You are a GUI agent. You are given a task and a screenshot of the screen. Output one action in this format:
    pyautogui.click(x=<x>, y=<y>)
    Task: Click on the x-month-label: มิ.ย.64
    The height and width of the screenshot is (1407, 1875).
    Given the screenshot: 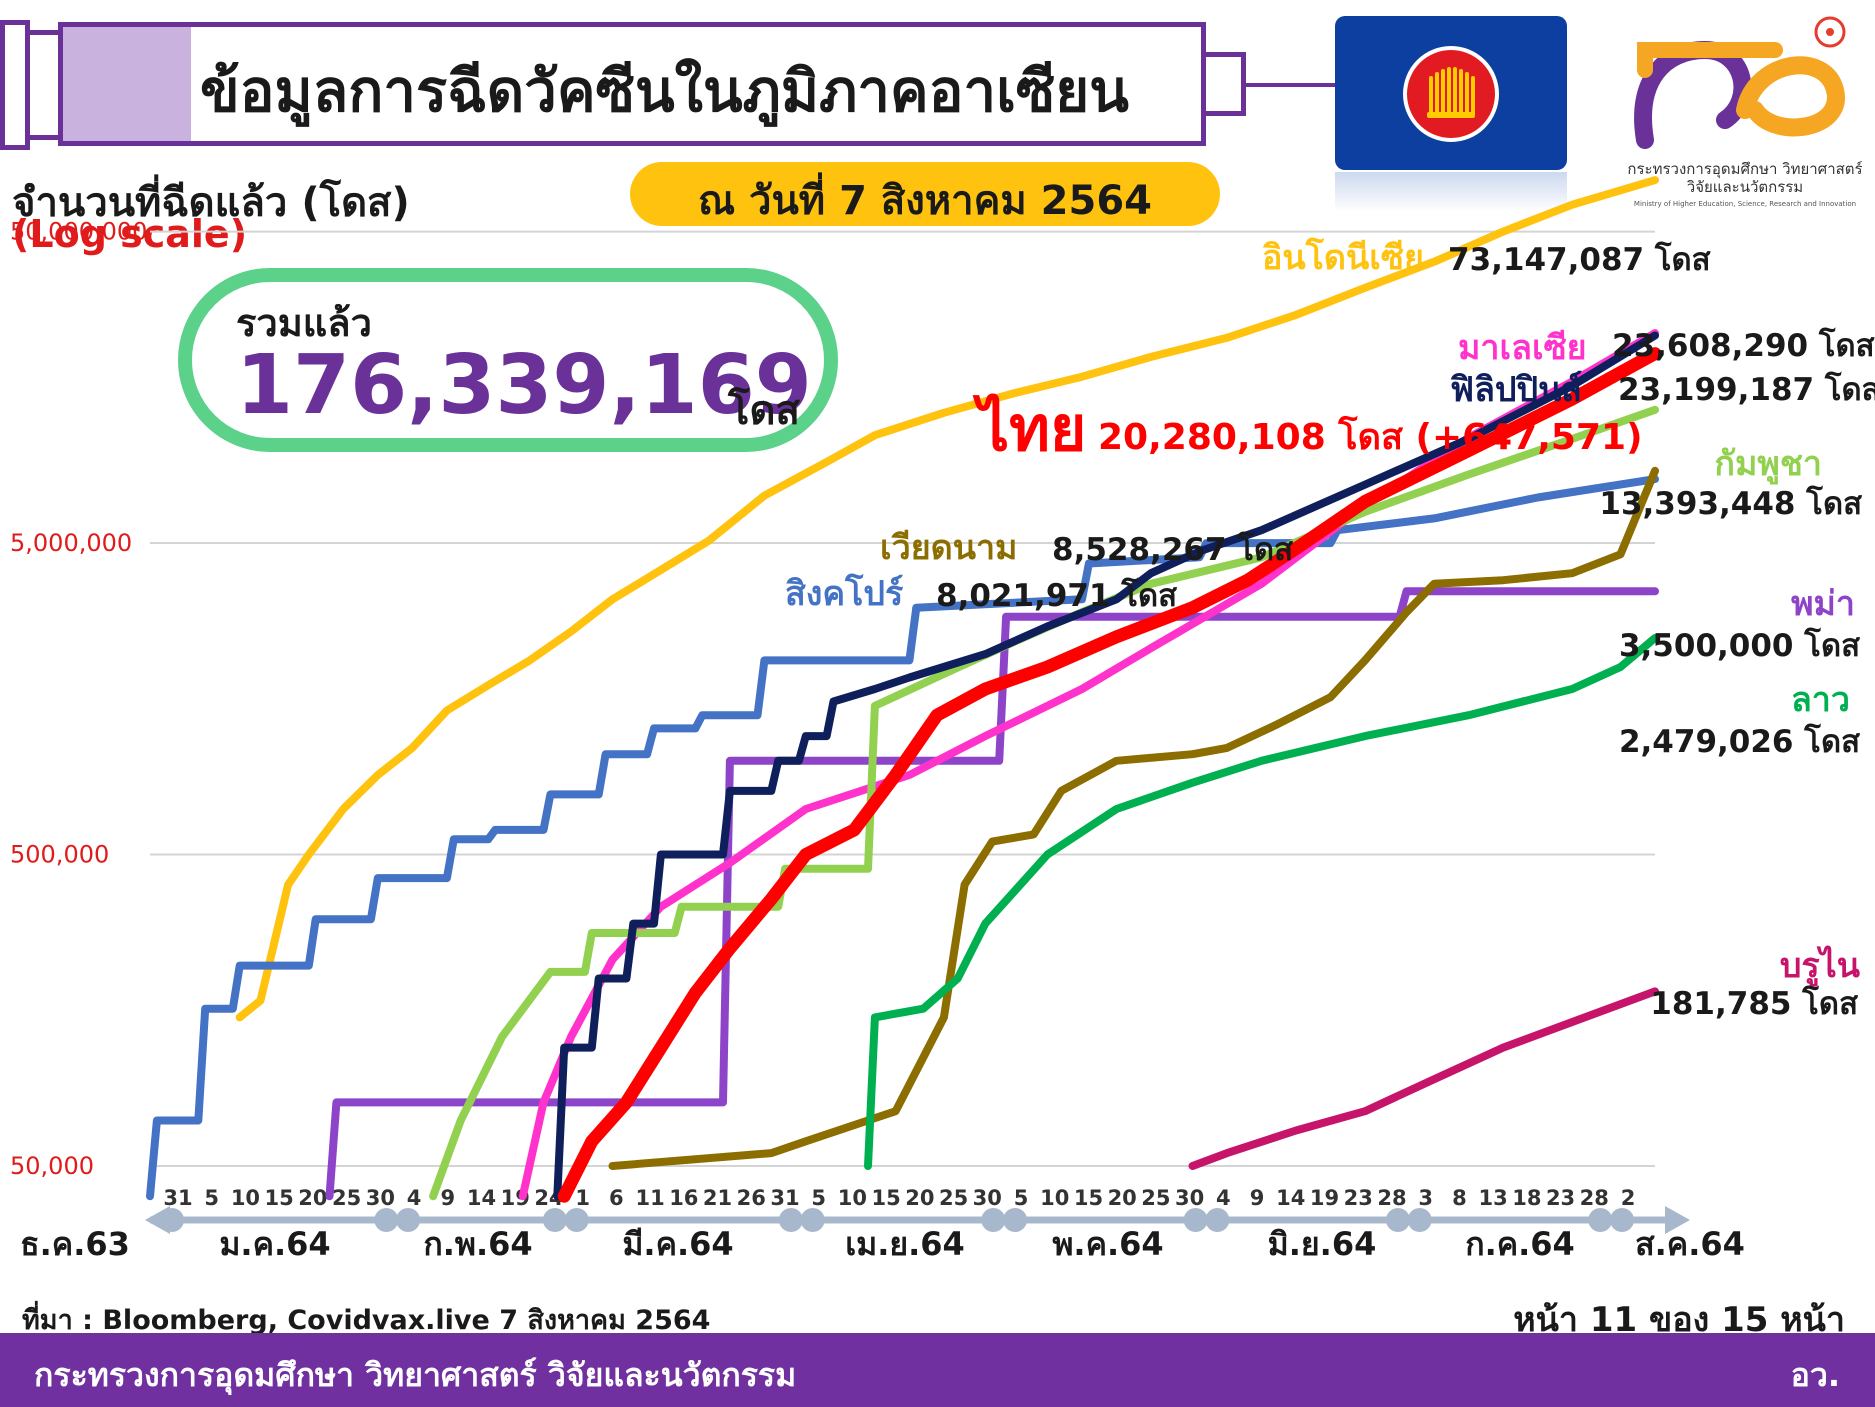 What is the action you would take?
    pyautogui.click(x=1322, y=1244)
    